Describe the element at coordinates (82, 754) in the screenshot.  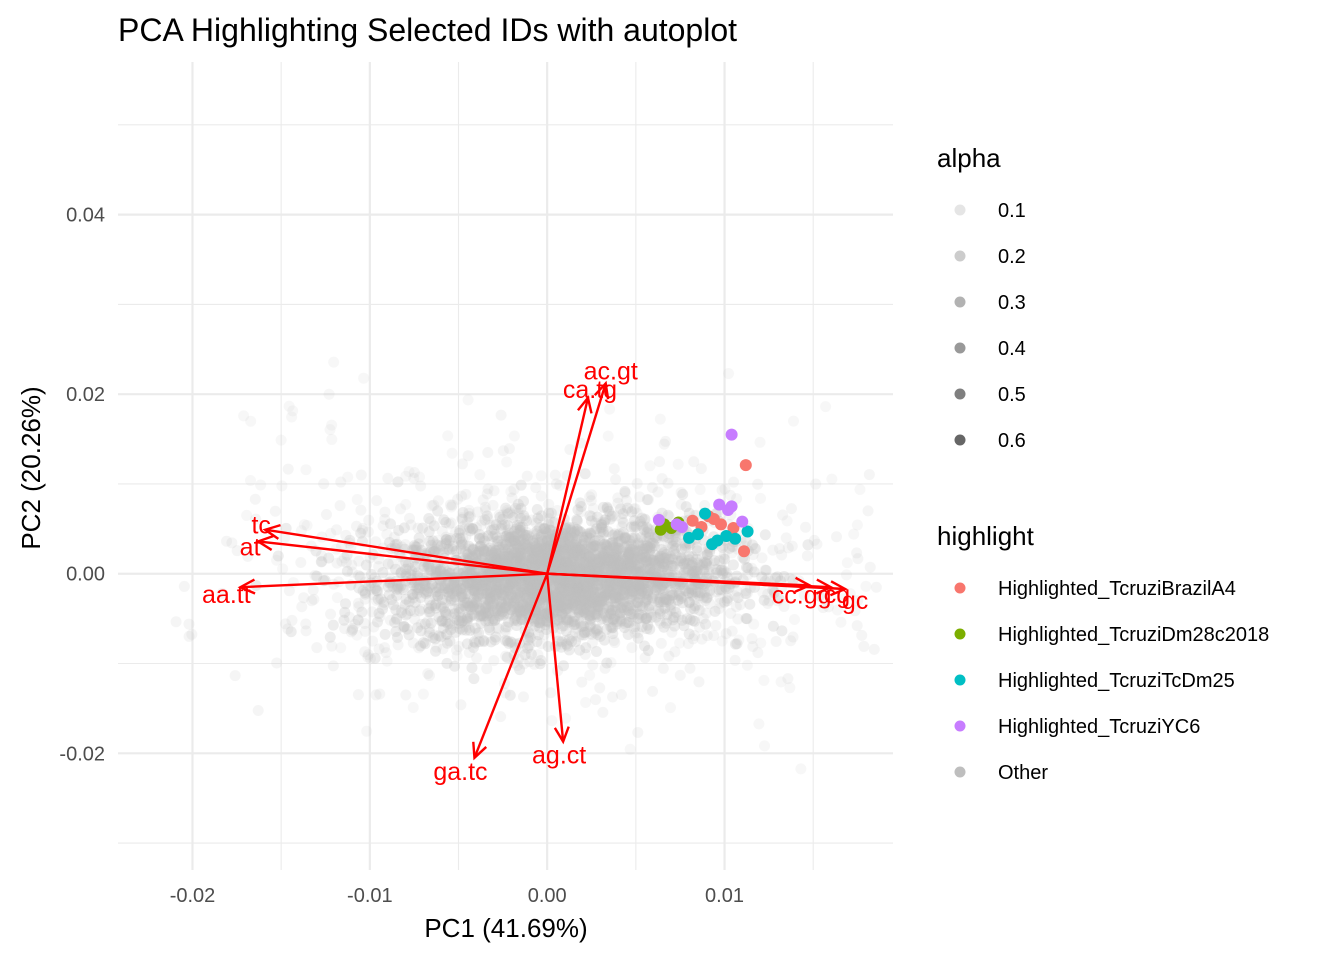
I see `y-tick-label: -0.02` at that location.